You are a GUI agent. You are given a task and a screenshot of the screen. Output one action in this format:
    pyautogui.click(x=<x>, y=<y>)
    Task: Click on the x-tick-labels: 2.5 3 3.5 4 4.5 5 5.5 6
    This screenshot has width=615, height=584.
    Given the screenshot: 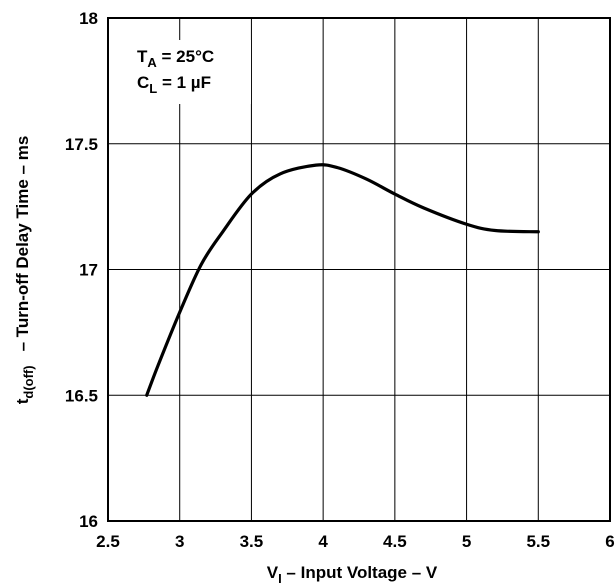 What is the action you would take?
    pyautogui.click(x=355, y=541)
    